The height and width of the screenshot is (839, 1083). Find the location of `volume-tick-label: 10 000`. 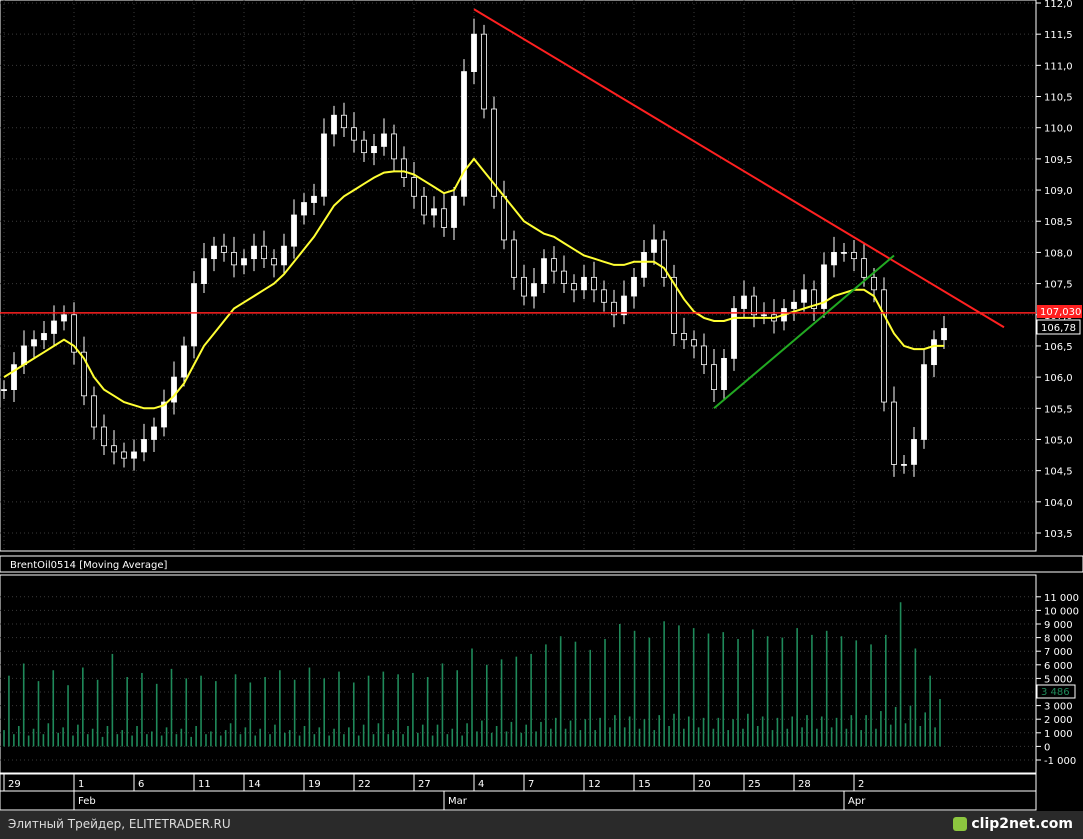

volume-tick-label: 10 000 is located at coordinates (1061, 611).